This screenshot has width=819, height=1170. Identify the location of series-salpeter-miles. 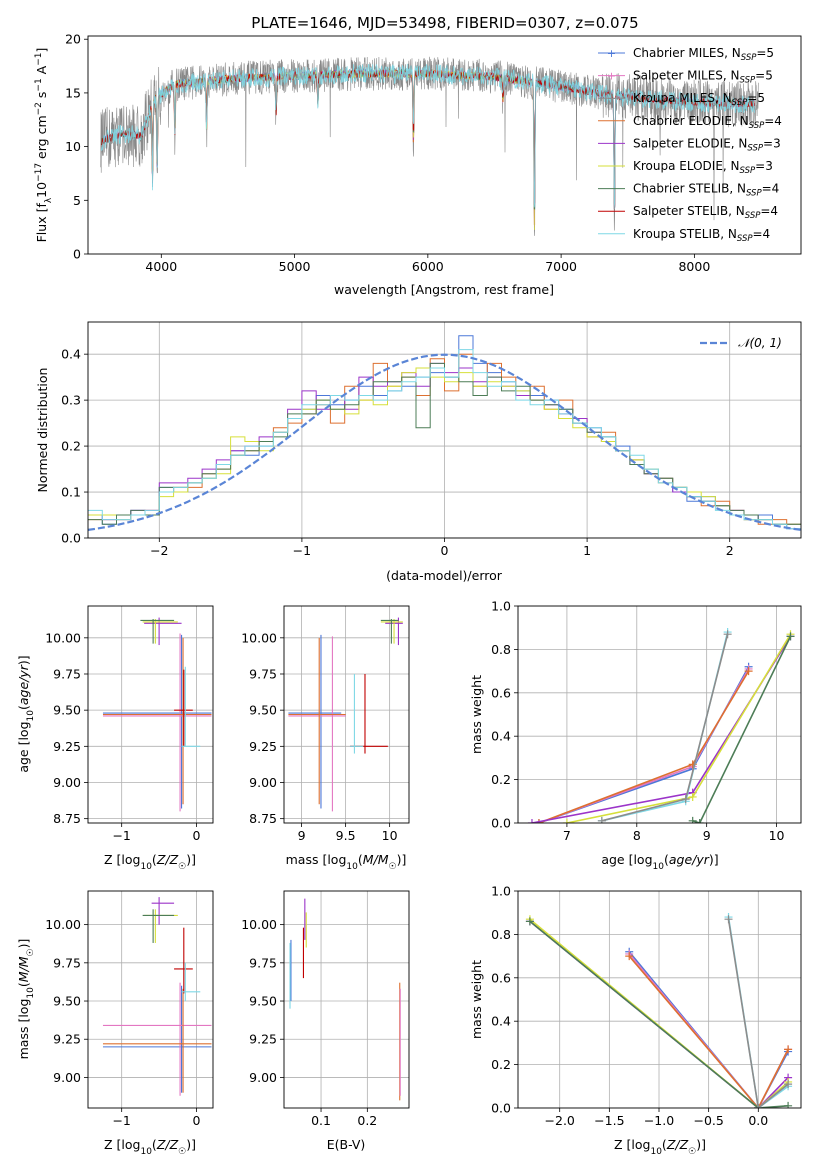
(643, 743).